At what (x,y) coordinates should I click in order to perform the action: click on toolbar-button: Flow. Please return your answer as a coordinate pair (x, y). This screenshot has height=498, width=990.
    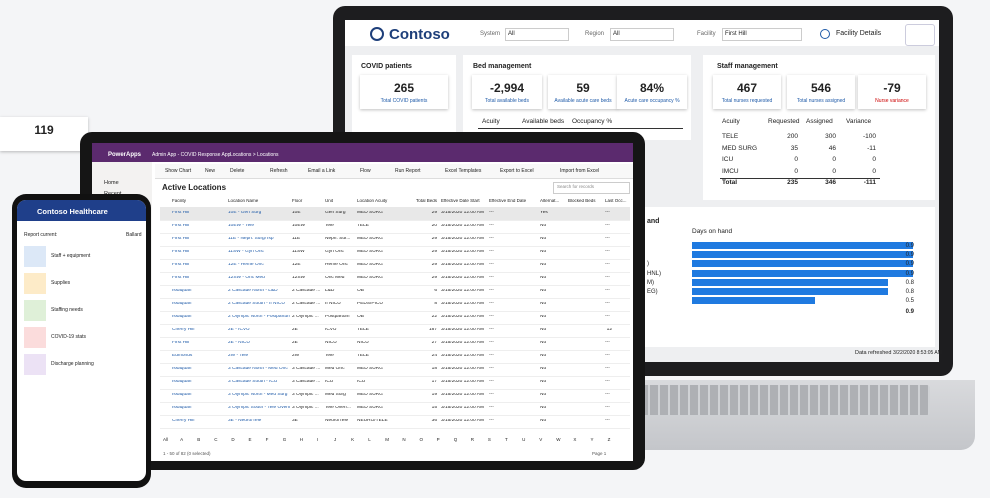
    Looking at the image, I should click on (365, 171).